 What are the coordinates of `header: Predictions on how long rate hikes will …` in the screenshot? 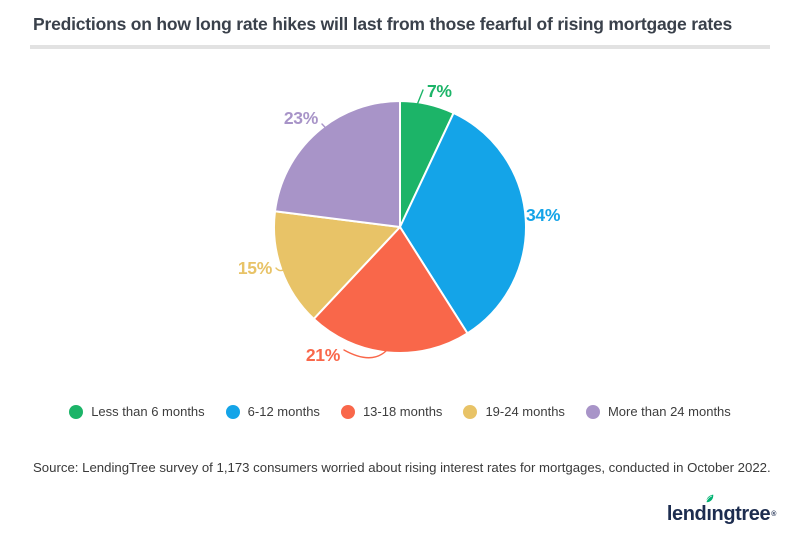 It's located at (401, 24).